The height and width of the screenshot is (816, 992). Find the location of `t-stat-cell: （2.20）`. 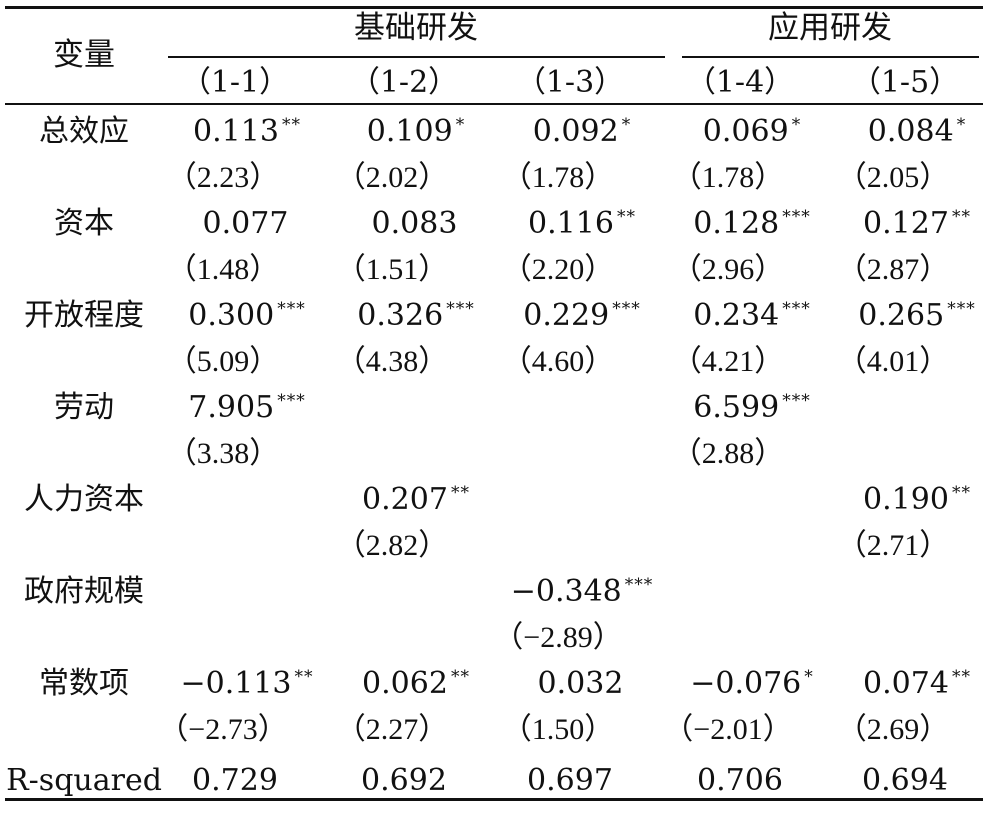

t-stat-cell: （2.20） is located at coordinates (558, 269).